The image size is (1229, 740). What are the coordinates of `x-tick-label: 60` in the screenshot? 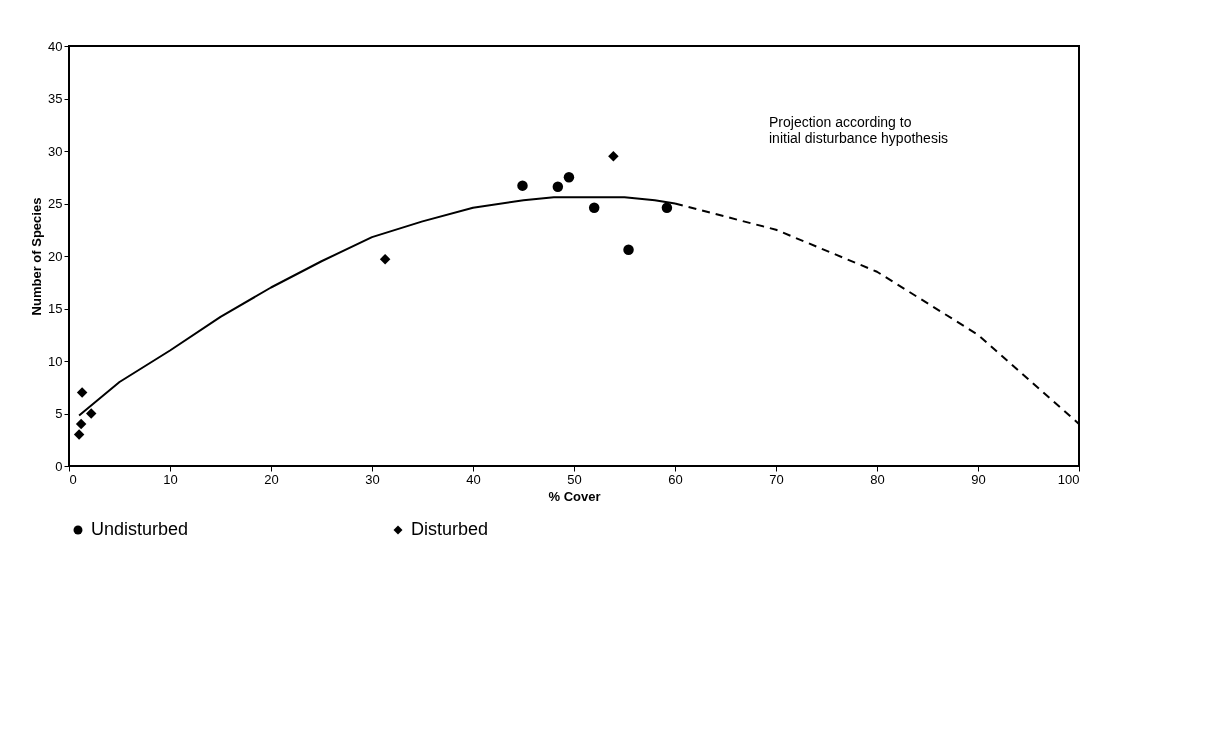 It's located at (675, 479).